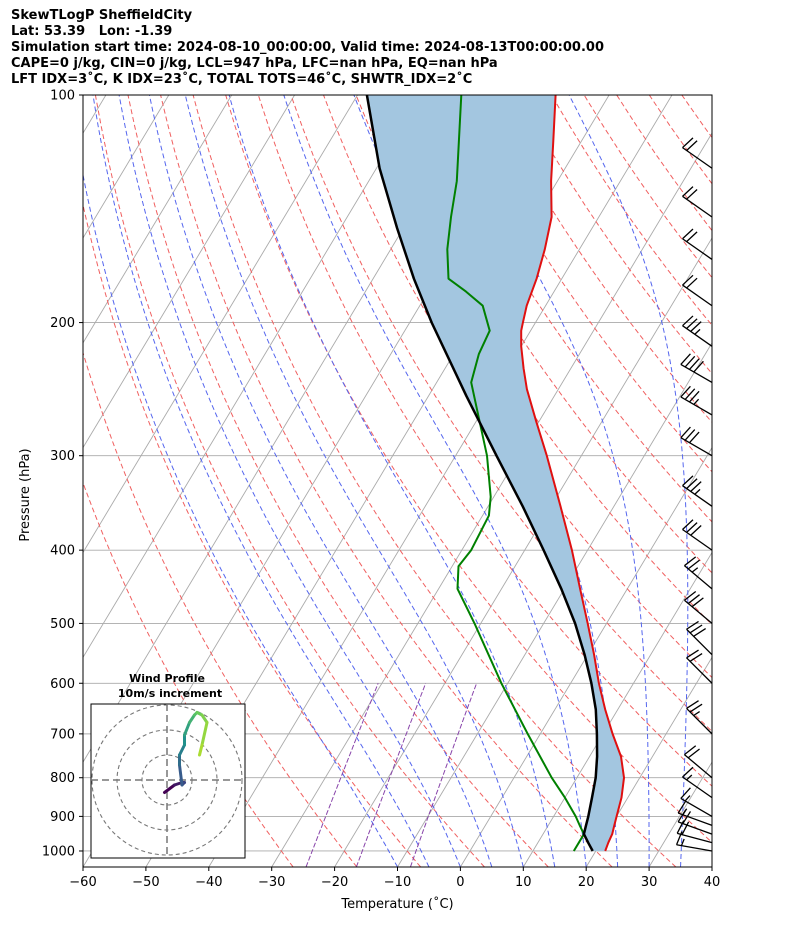 Image resolution: width=794 pixels, height=937 pixels. What do you see at coordinates (62, 817) in the screenshot?
I see `y-tick-label: 900` at bounding box center [62, 817].